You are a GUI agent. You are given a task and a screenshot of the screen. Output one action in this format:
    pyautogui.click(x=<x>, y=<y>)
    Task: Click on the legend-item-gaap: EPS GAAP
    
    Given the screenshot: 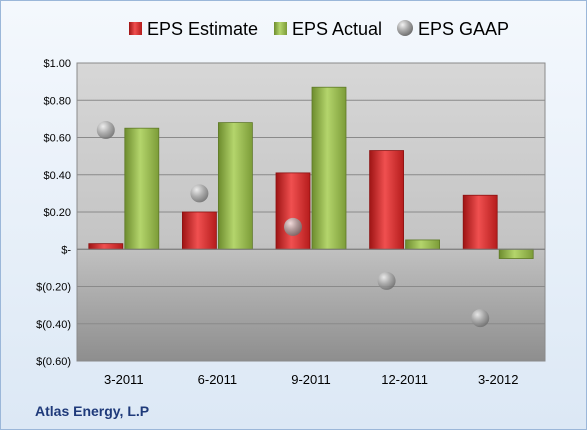 What is the action you would take?
    pyautogui.click(x=453, y=29)
    